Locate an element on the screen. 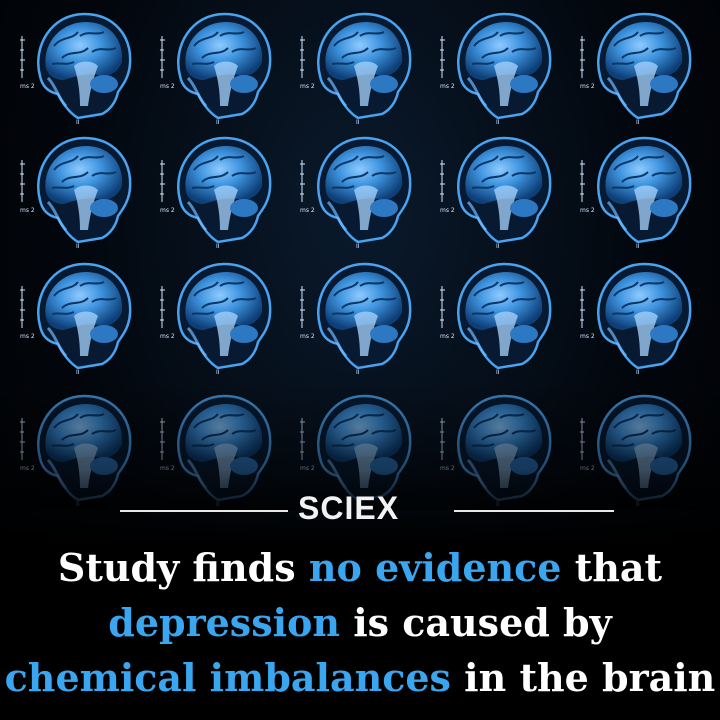 Image resolution: width=720 pixels, height=720 pixels. headline-line-1: Study finds no evidence that is located at coordinates (360, 567).